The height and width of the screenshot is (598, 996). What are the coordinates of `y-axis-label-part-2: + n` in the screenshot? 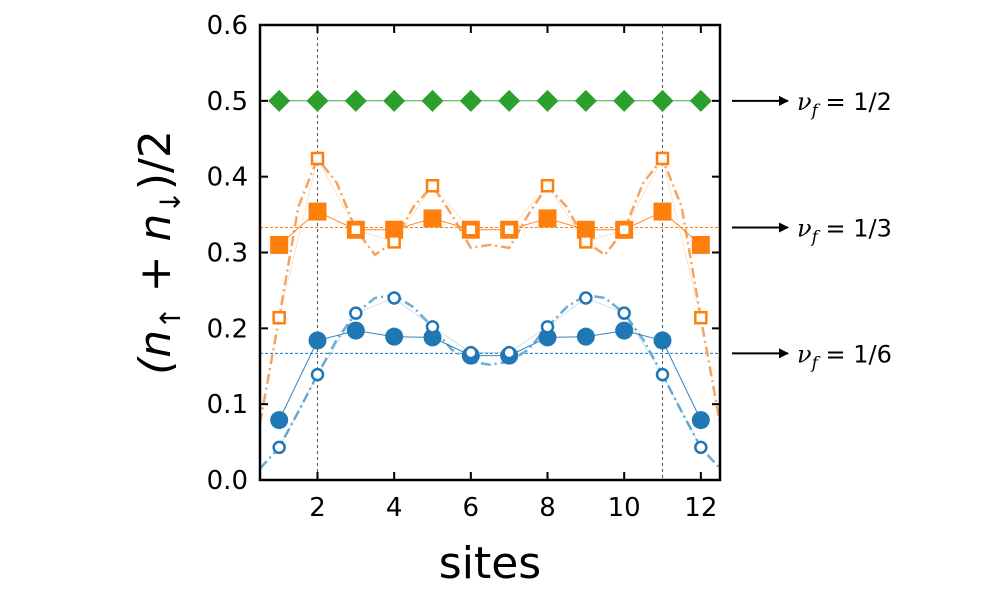 It's located at (155, 260).